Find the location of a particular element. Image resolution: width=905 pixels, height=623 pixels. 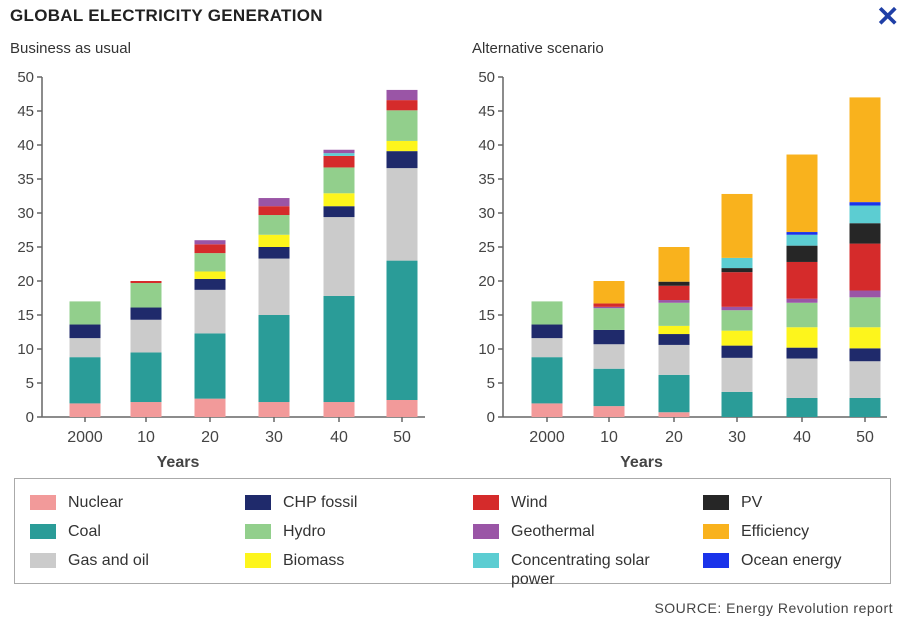

x-axis-title: Years is located at coordinates (641, 462).